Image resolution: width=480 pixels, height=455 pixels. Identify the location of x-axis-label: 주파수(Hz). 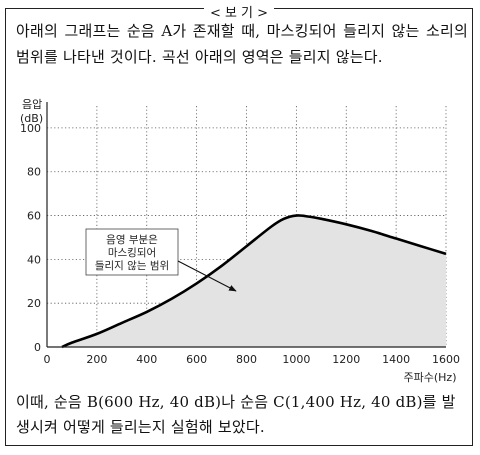
(430, 377).